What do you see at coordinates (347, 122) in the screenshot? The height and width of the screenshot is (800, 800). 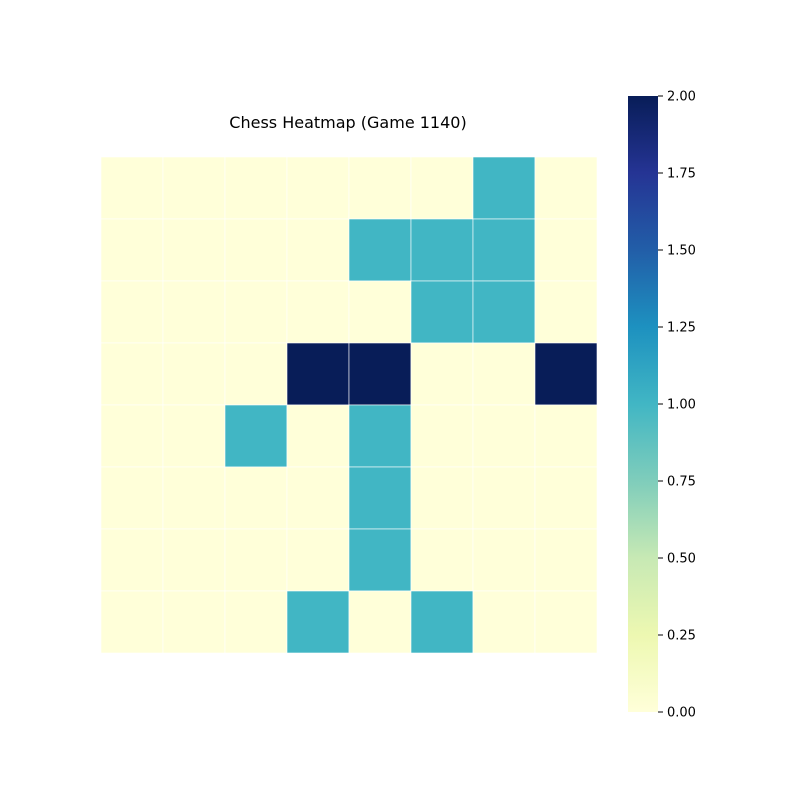 I see `chart-title: Chess Heatmap (Game 1140)` at bounding box center [347, 122].